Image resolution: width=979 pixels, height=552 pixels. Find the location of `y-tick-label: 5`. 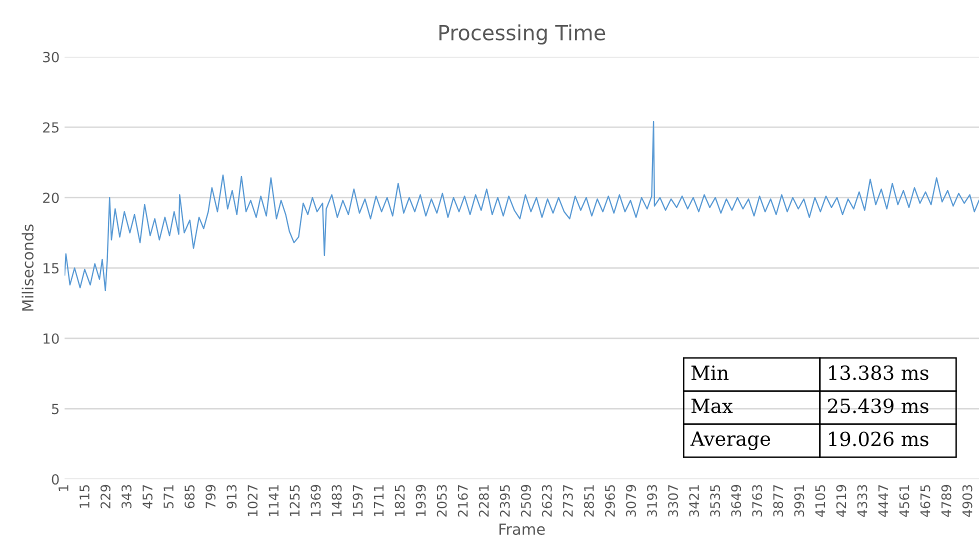

y-tick-label: 5 is located at coordinates (55, 409).